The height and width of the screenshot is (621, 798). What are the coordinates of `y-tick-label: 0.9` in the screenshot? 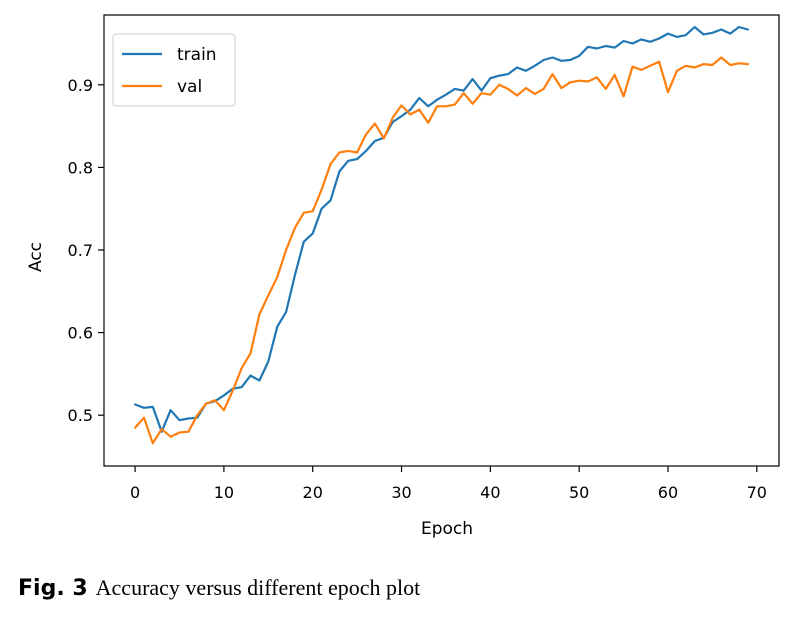 It's located at (80, 85).